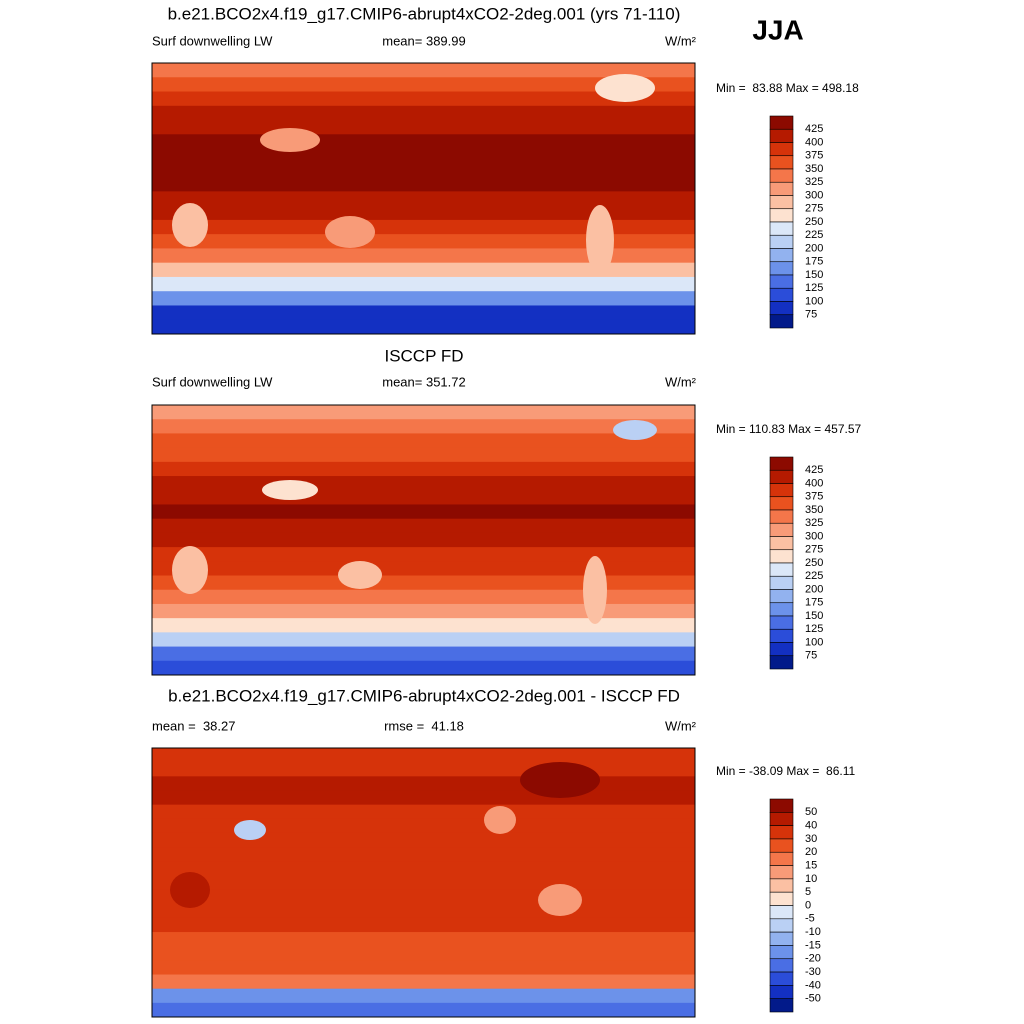 The image size is (1024, 1024). I want to click on colorbar-label: 125, so click(814, 288).